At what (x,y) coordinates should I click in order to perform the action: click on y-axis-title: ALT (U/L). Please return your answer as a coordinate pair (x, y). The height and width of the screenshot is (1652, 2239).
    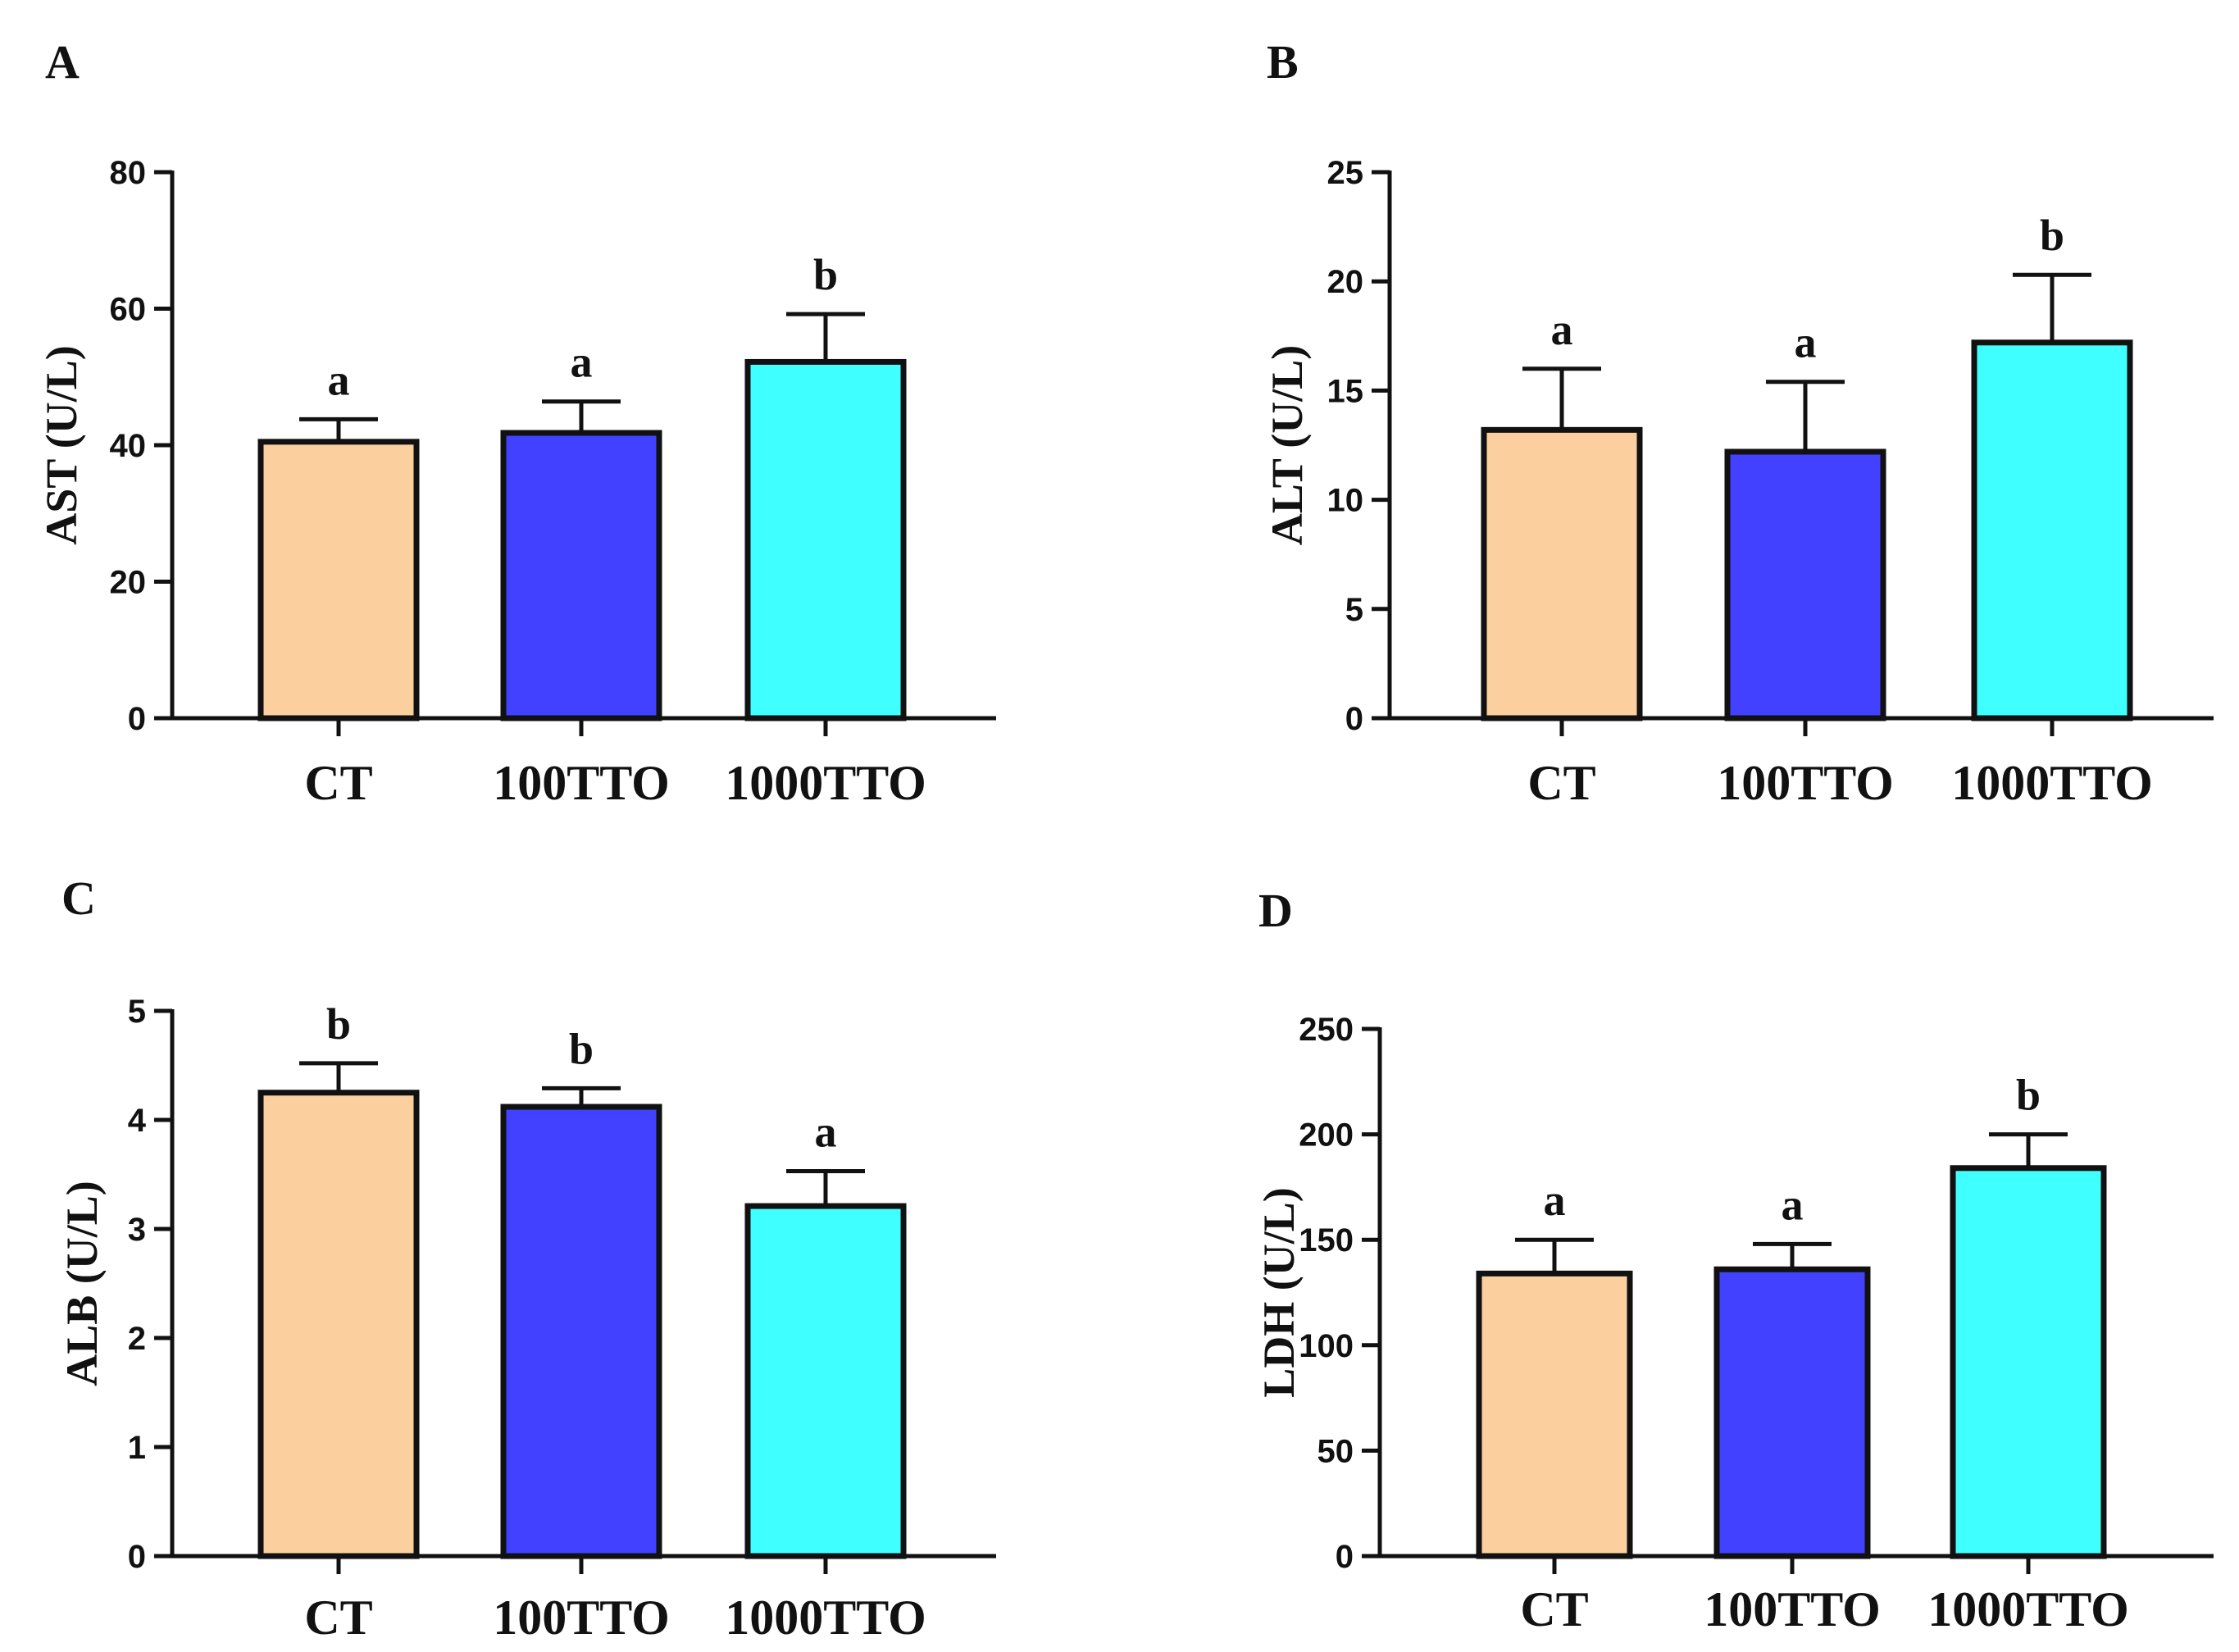
    Looking at the image, I should click on (1288, 446).